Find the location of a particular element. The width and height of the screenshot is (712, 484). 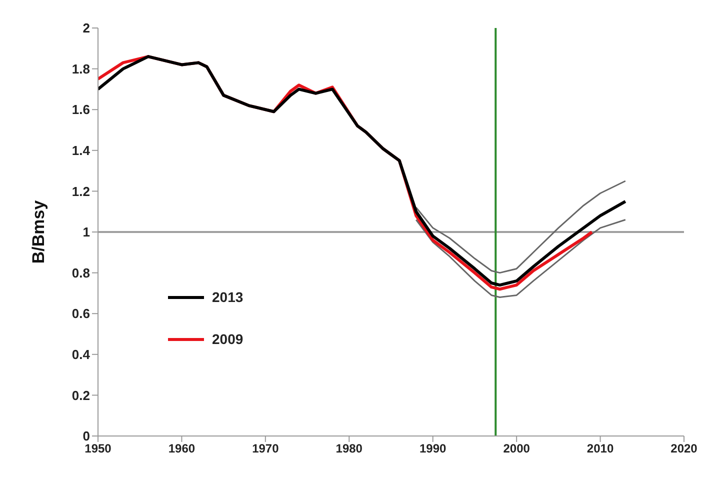

x-tick-label: 1990 is located at coordinates (433, 449).